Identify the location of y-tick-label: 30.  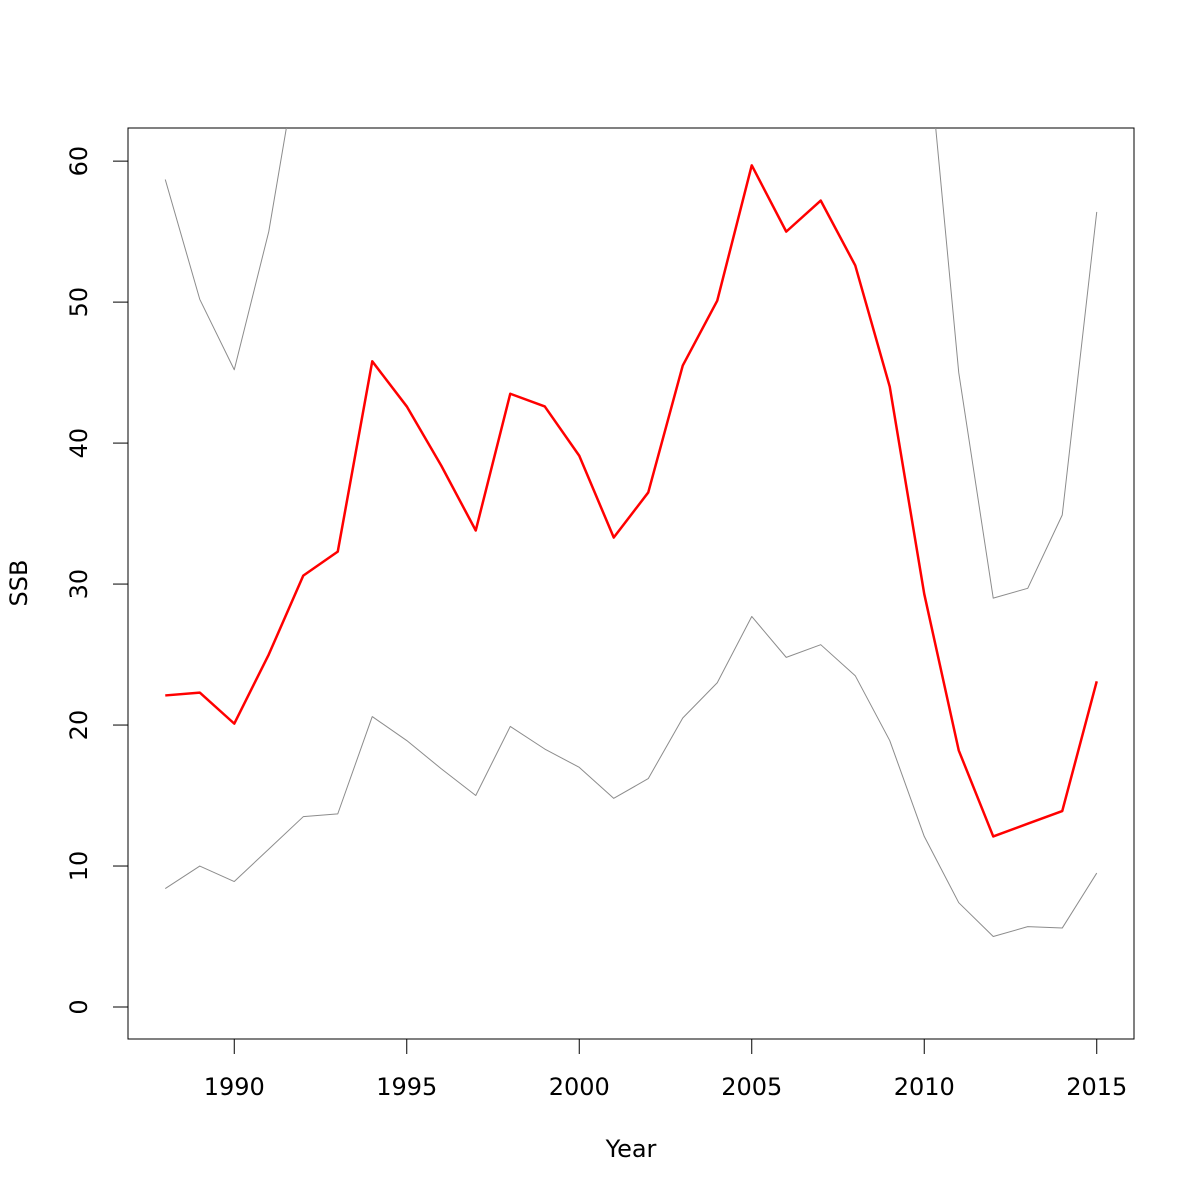
(79, 584).